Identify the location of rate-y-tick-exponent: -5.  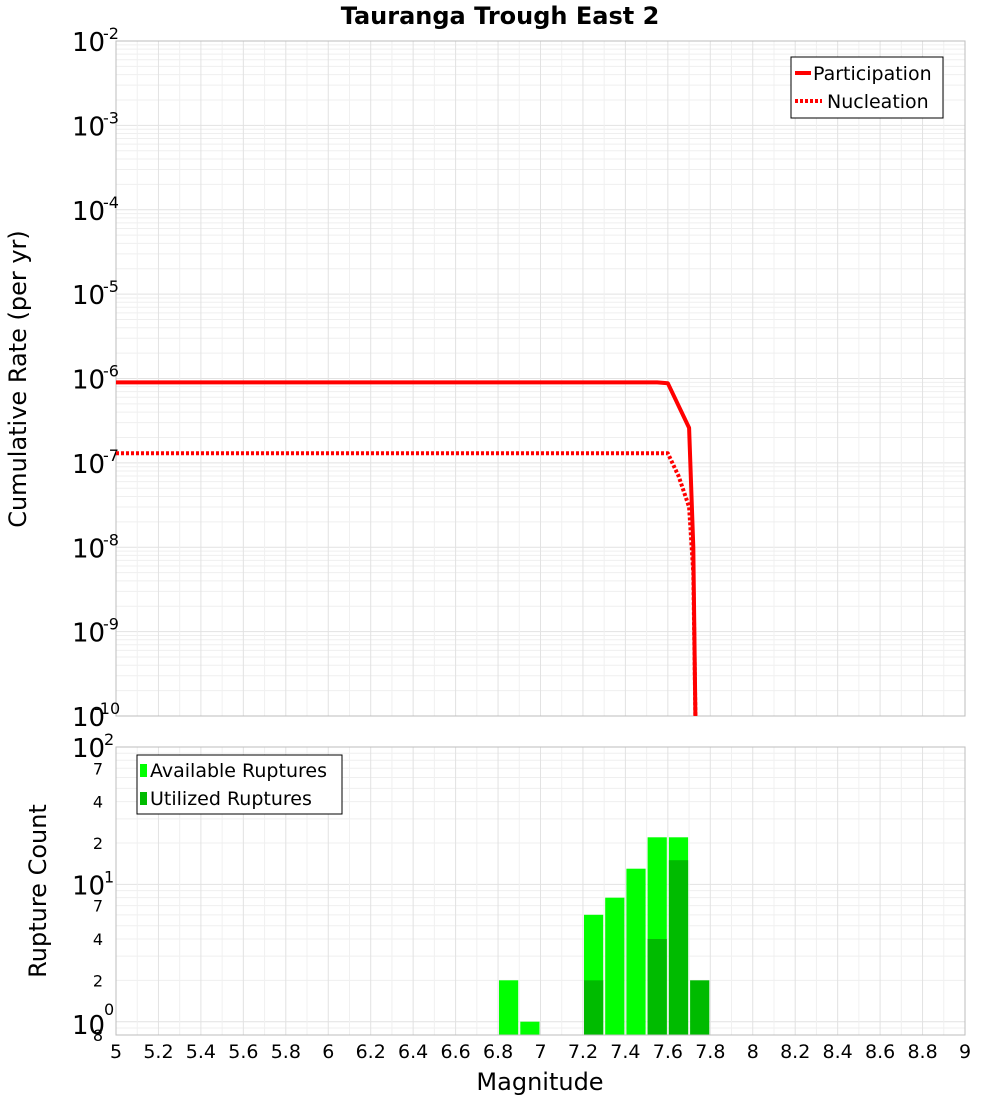
(111, 286).